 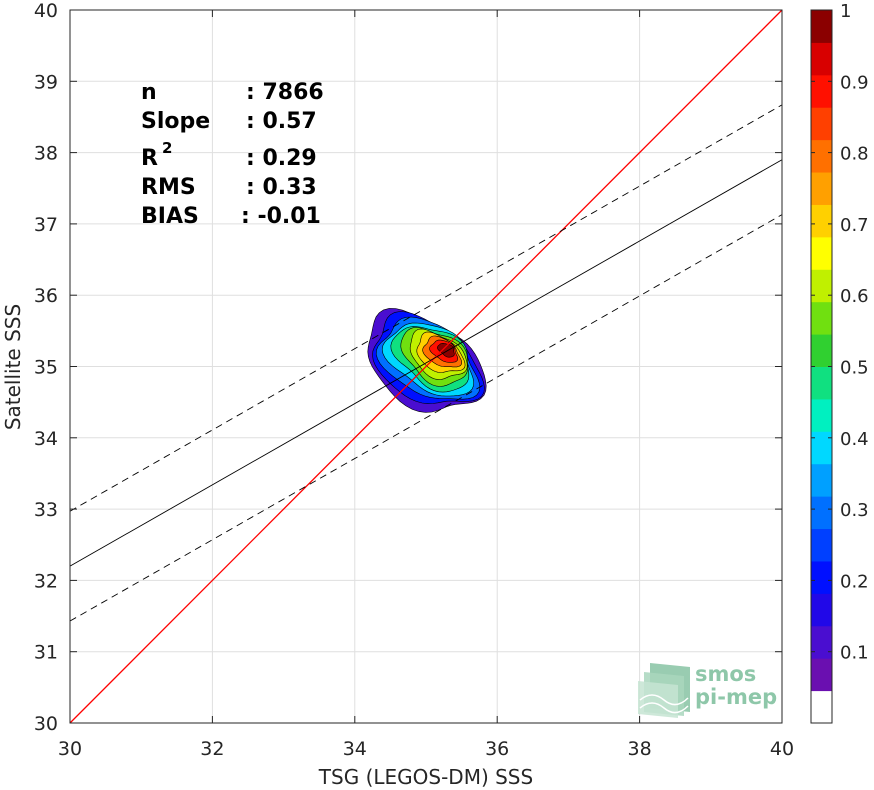 What do you see at coordinates (167, 148) in the screenshot?
I see `stat-r2-superscript: 2` at bounding box center [167, 148].